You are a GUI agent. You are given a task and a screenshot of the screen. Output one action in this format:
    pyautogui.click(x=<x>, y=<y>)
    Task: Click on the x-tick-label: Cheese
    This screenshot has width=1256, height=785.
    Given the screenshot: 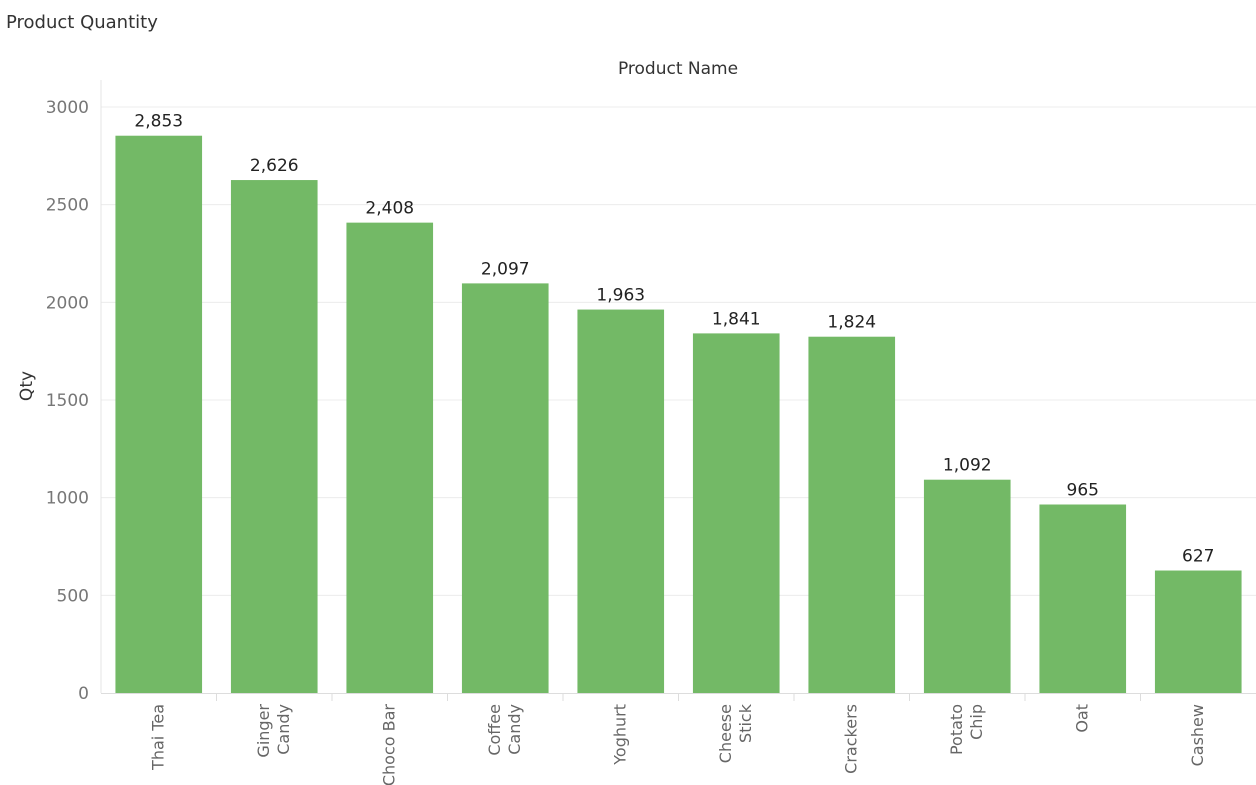 What is the action you would take?
    pyautogui.click(x=725, y=733)
    